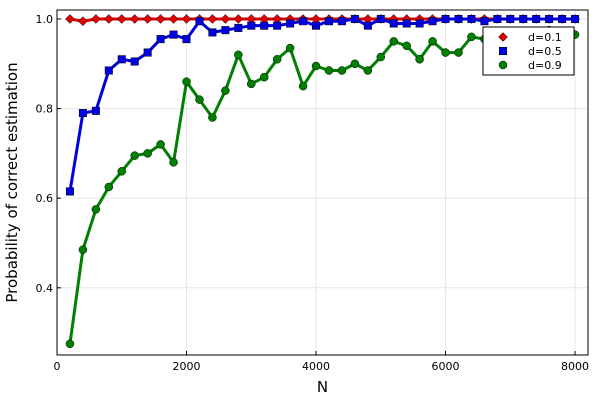 This screenshot has width=600, height=400. Describe the element at coordinates (545, 51) in the screenshot. I see `legend-label: d=0.5` at that location.